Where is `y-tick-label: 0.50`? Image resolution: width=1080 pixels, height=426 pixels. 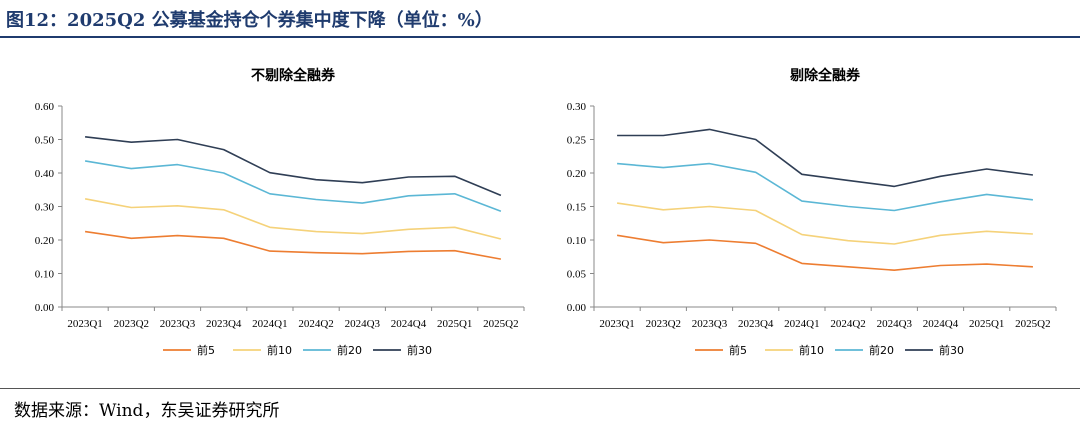
y-tick-label: 0.50 is located at coordinates (45, 141).